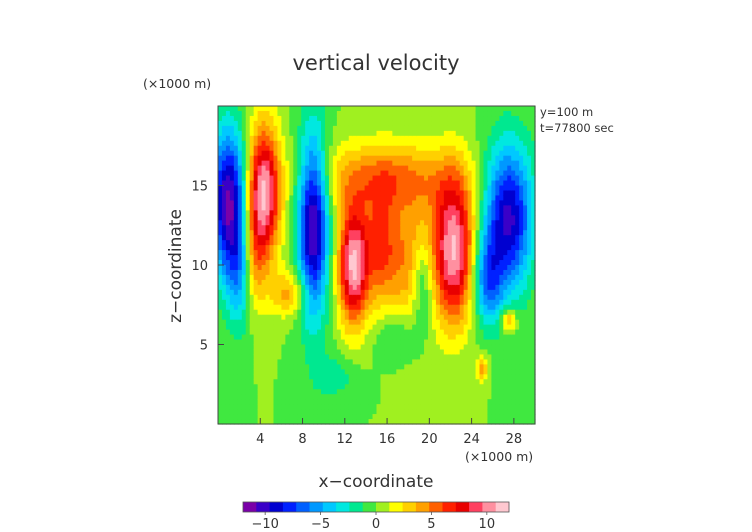  Describe the element at coordinates (431, 524) in the screenshot. I see `colorbar-tick-label: 5` at that location.